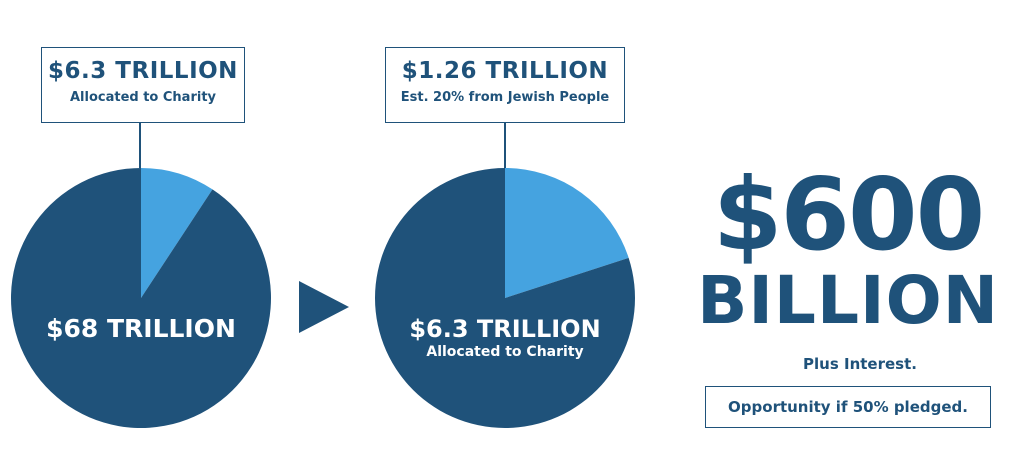 Image resolution: width=1016 pixels, height=456 pixels. What do you see at coordinates (505, 97) in the screenshot?
I see `callout-description: Est. 20% from Jewish People` at bounding box center [505, 97].